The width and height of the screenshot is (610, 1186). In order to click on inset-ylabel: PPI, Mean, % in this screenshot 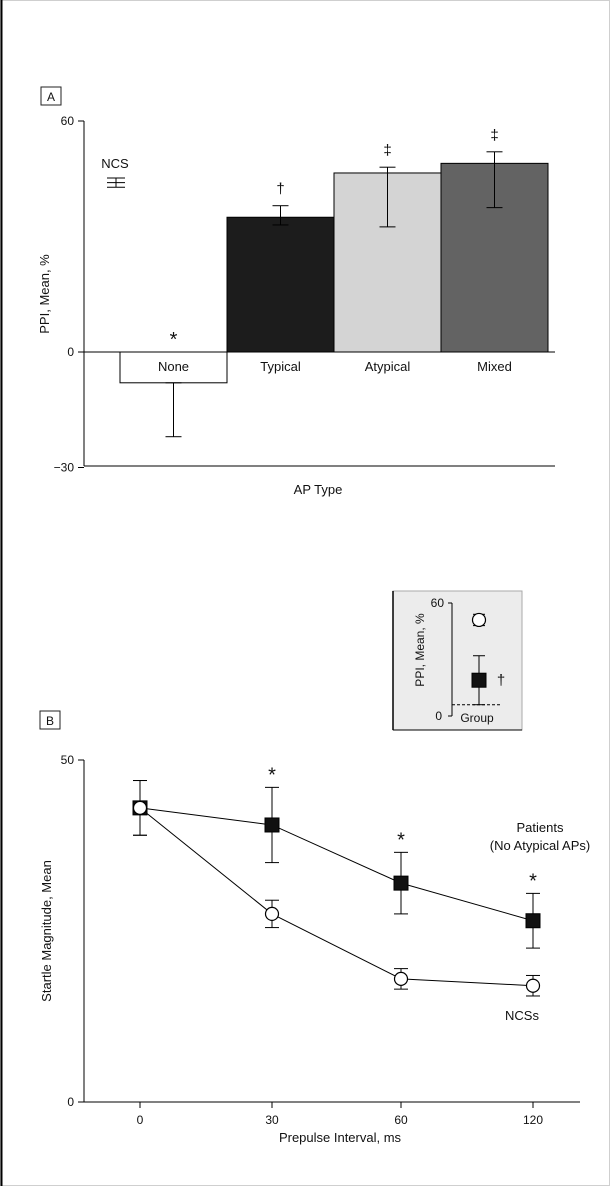, I will do `click(420, 650)`.